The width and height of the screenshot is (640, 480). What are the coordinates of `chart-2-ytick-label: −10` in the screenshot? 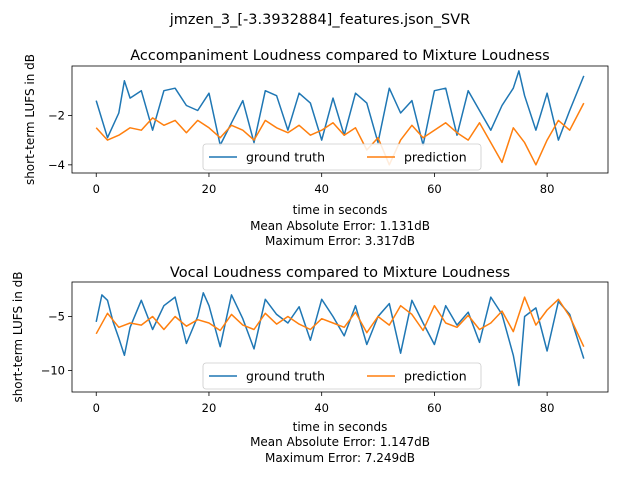 It's located at (53, 370).